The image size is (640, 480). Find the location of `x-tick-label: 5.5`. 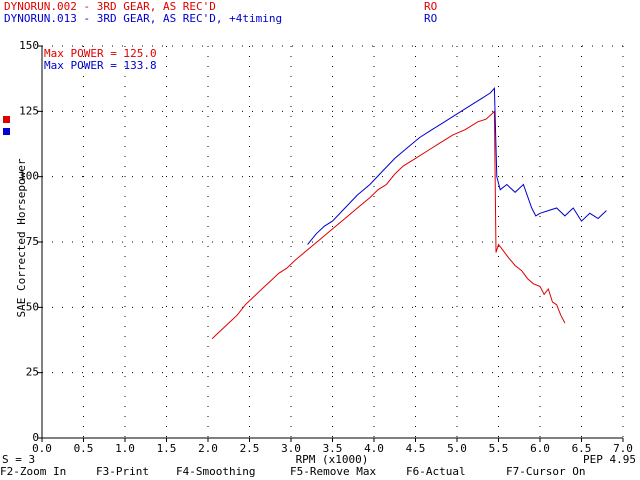

x-tick-label: 5.5 is located at coordinates (499, 448).